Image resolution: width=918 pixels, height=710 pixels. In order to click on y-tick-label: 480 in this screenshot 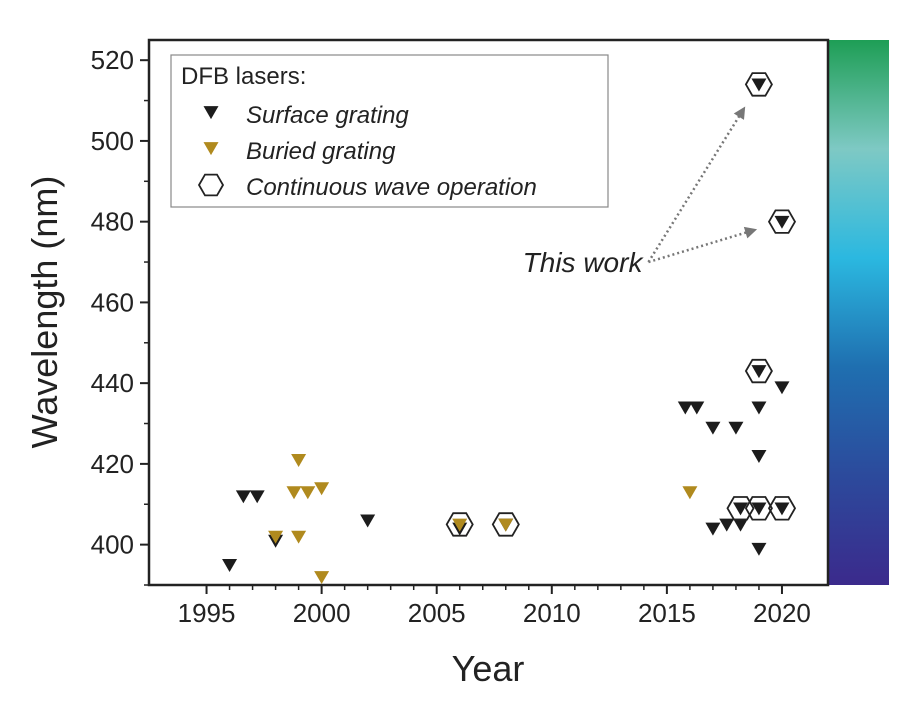, I will do `click(112, 222)`.